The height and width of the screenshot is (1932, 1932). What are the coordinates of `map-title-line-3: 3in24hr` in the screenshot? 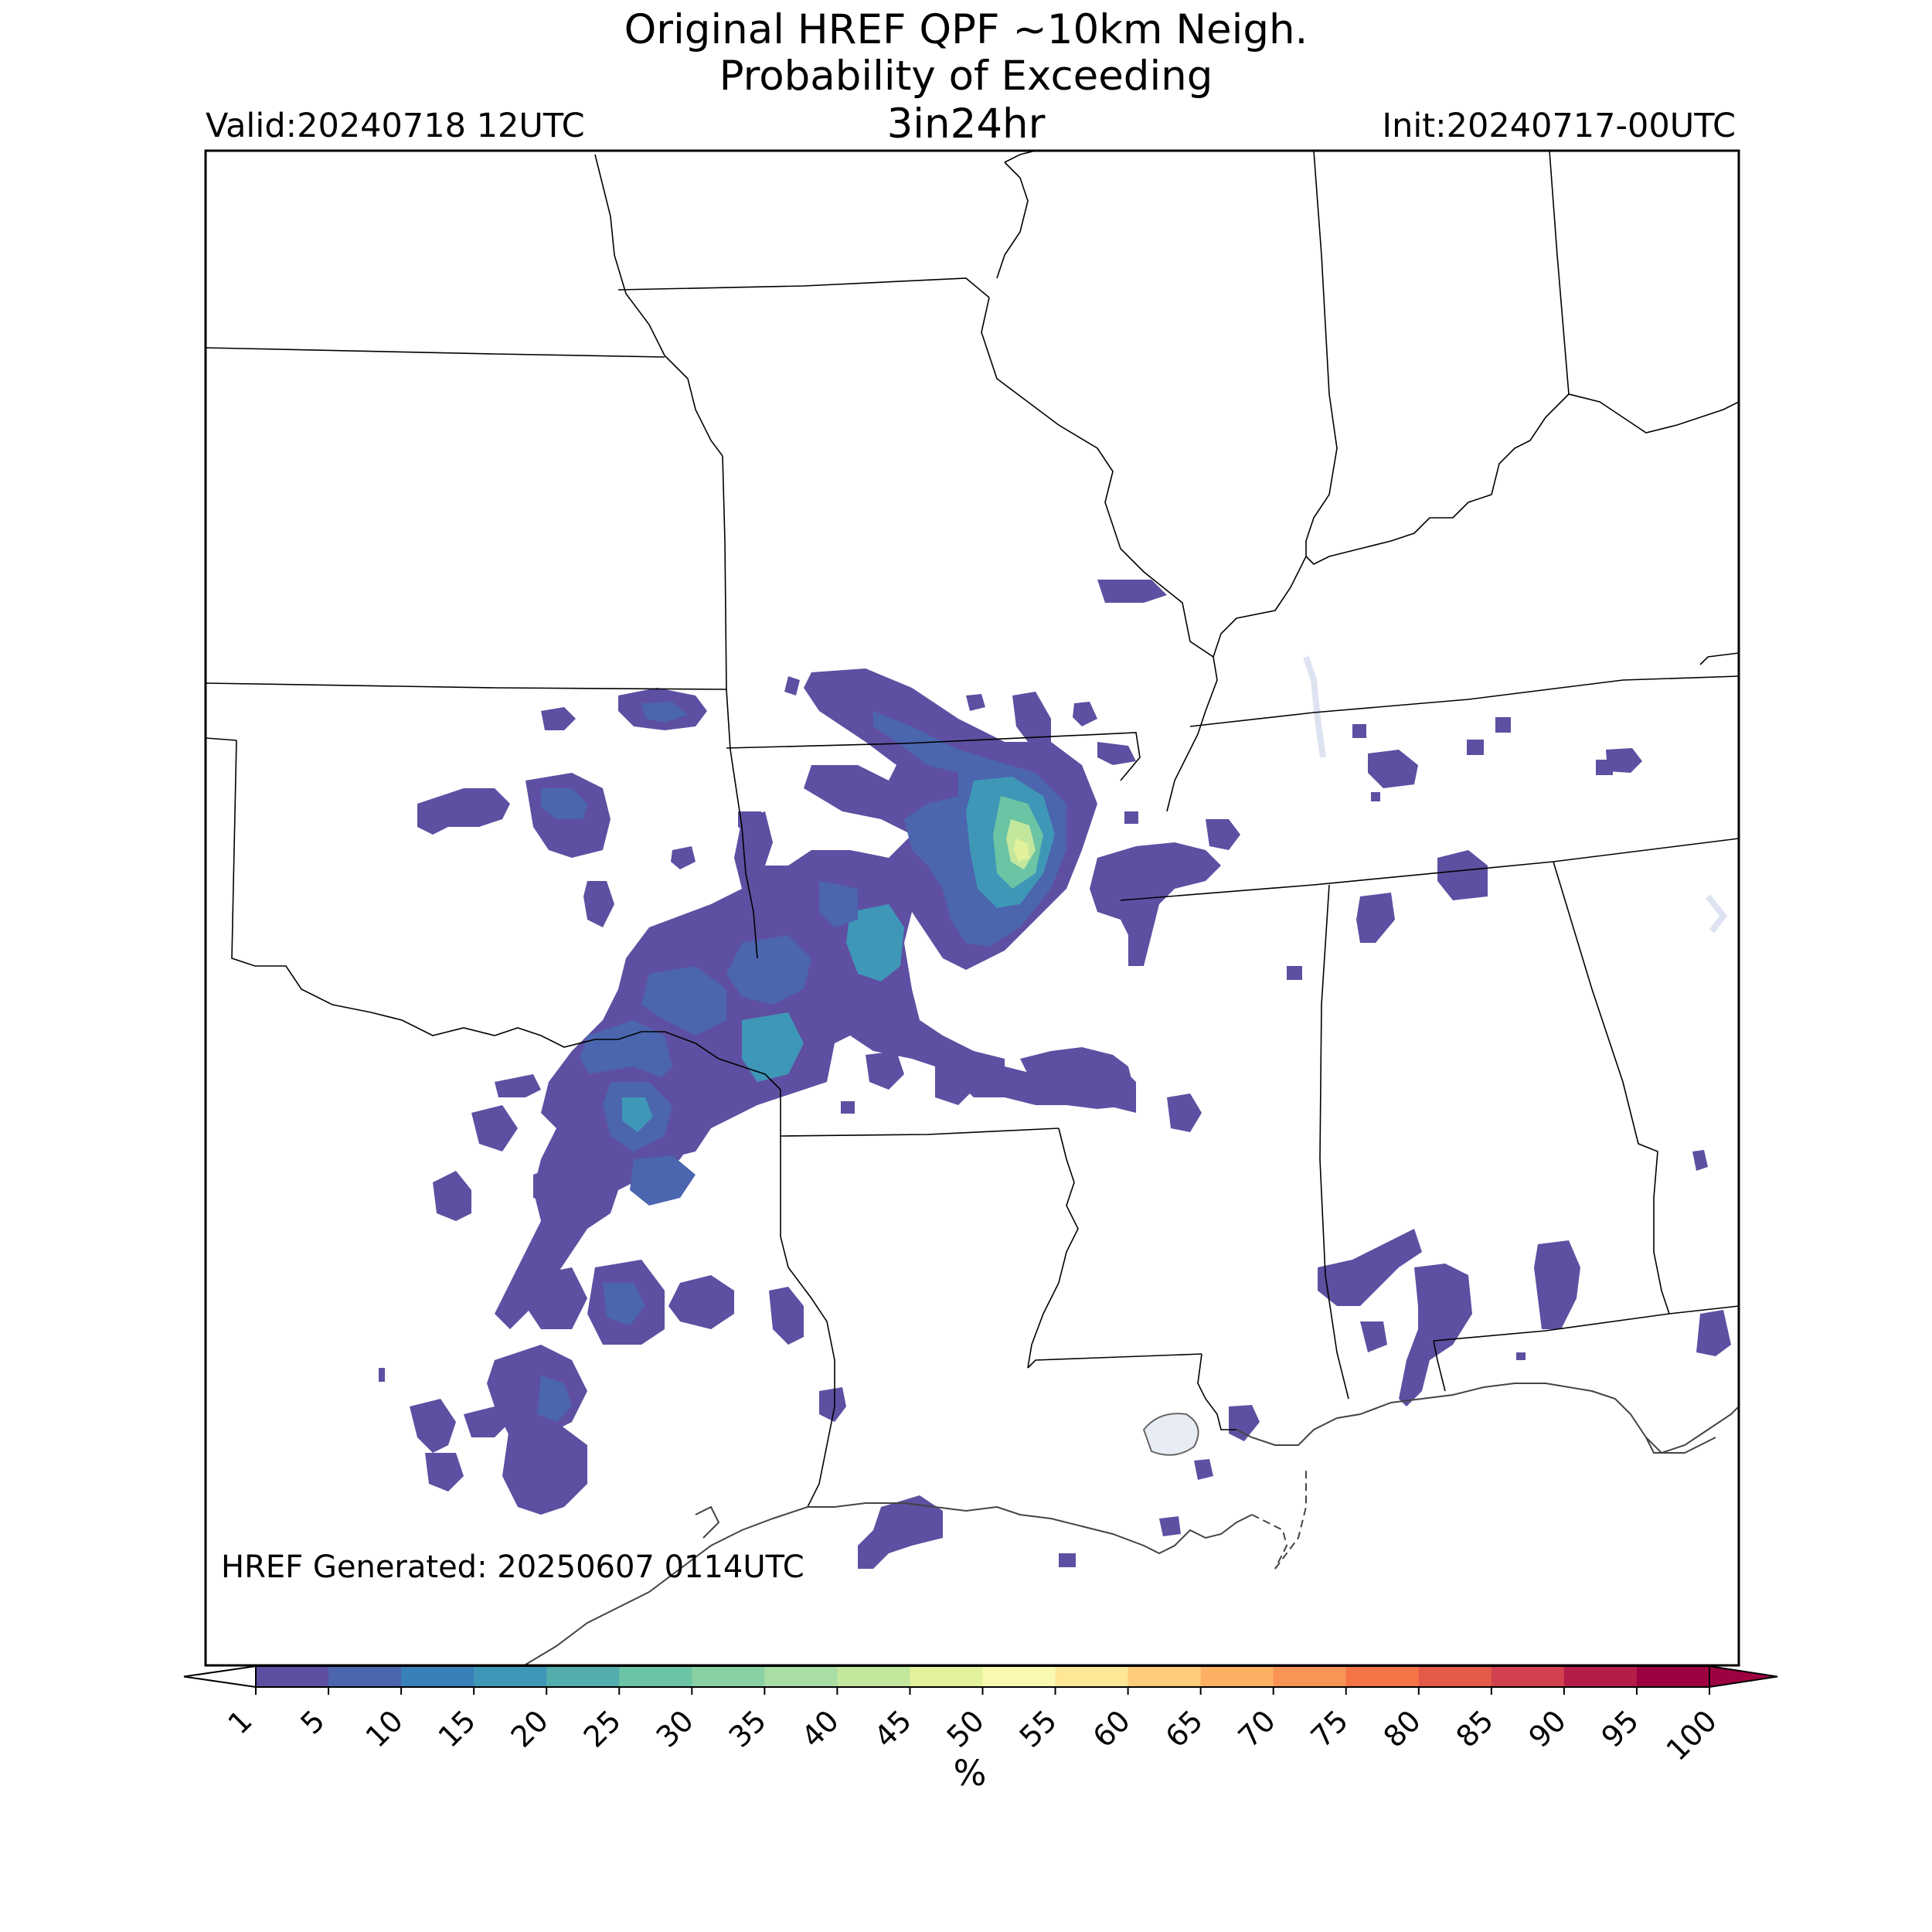 It's located at (966, 124).